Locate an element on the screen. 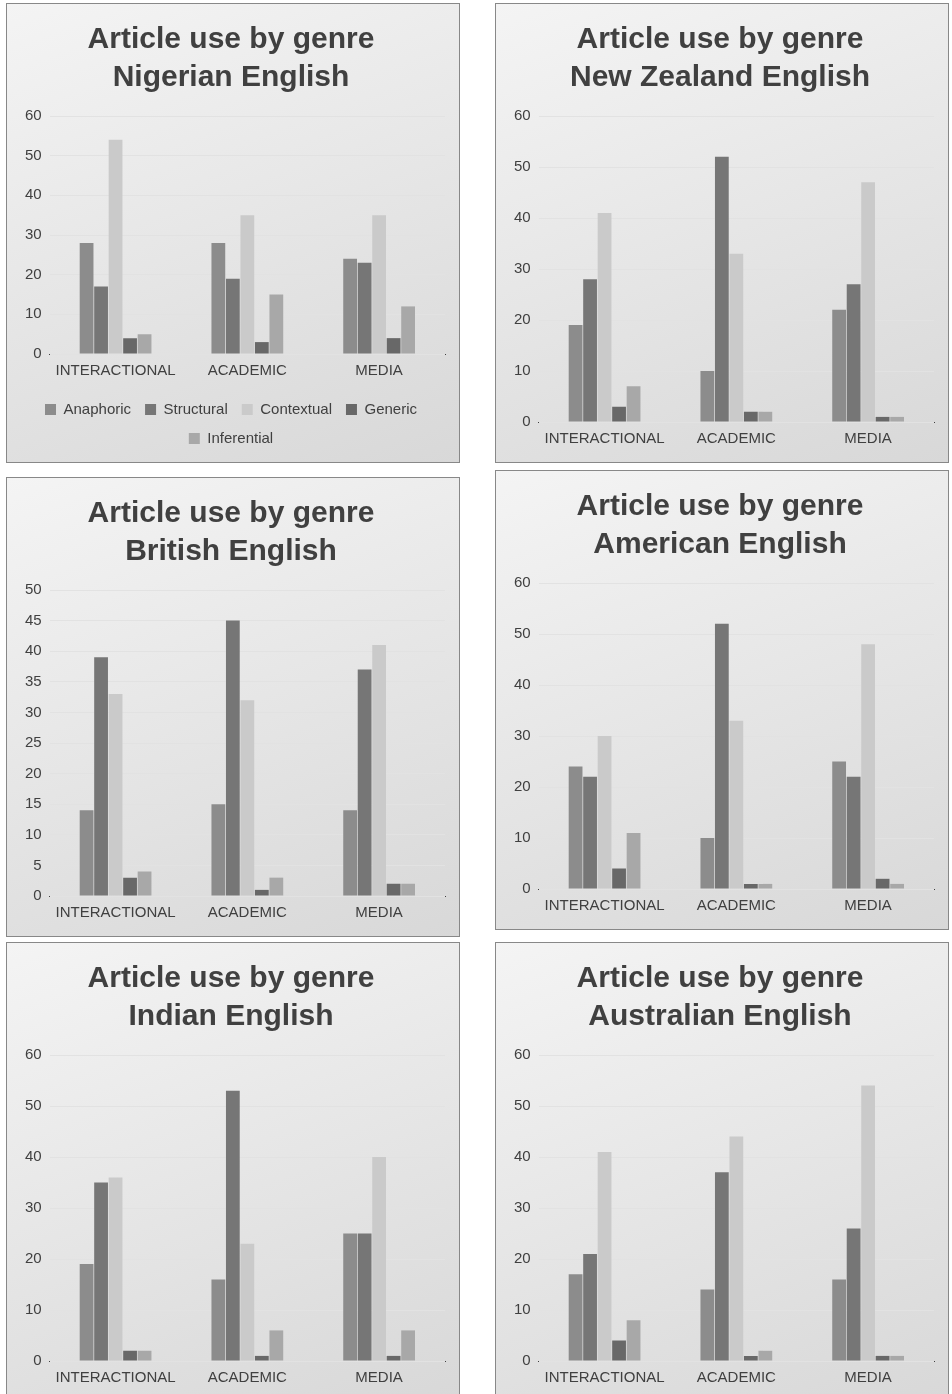 Image resolution: width=952 pixels, height=1394 pixels. legend-label: Inferential is located at coordinates (240, 437).